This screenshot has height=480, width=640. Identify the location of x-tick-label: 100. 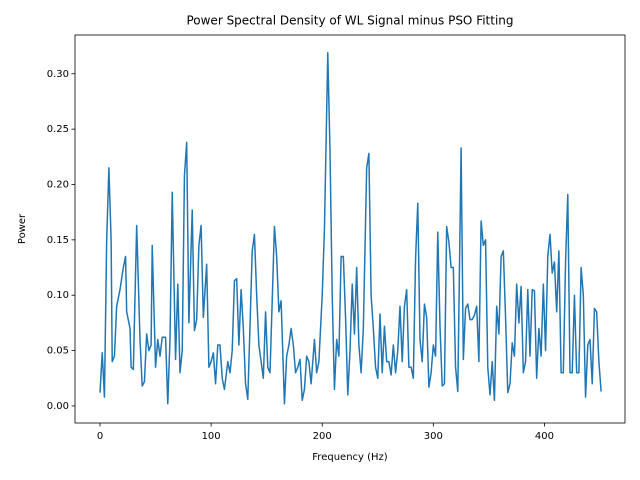
(211, 436).